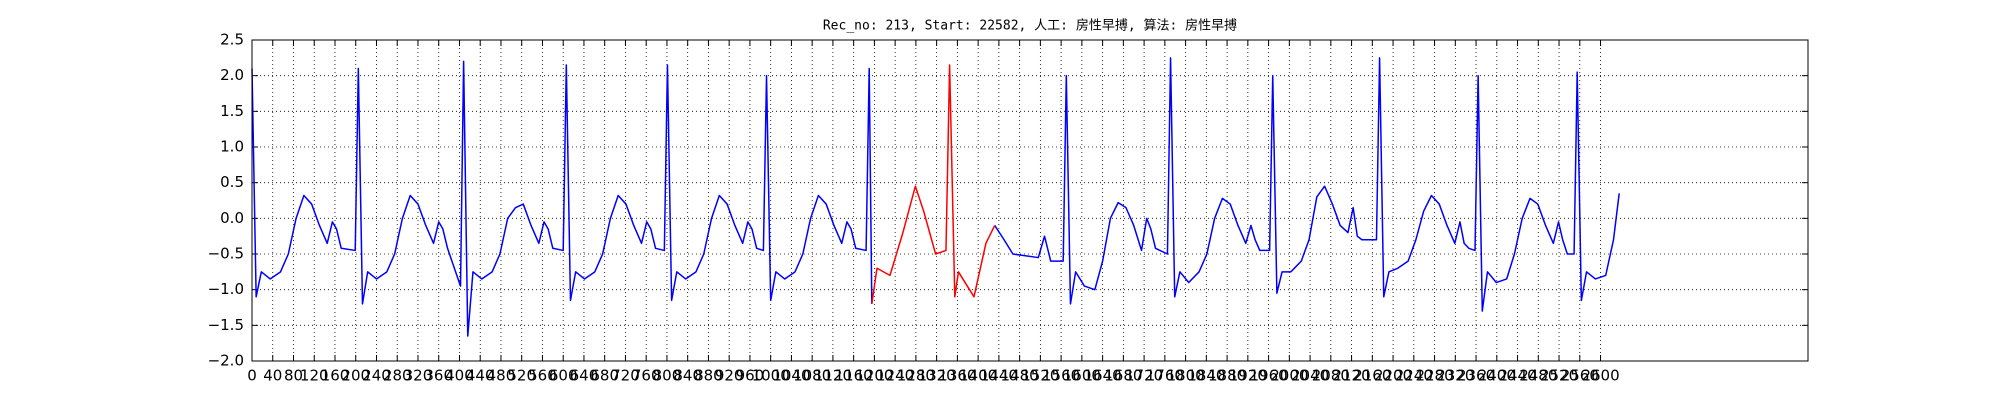 This screenshot has height=400, width=2000. What do you see at coordinates (999, 376) in the screenshot?
I see `x-tick-label: 1440` at bounding box center [999, 376].